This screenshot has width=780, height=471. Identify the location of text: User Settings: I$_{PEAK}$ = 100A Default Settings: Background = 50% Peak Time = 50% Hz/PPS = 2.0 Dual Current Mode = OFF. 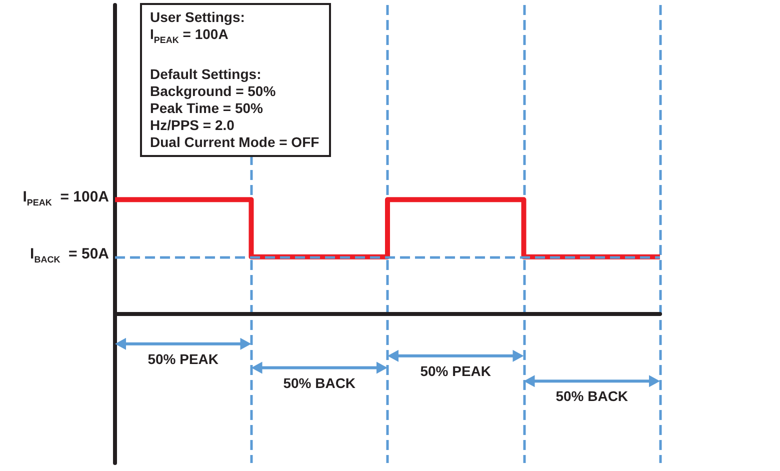
(235, 79).